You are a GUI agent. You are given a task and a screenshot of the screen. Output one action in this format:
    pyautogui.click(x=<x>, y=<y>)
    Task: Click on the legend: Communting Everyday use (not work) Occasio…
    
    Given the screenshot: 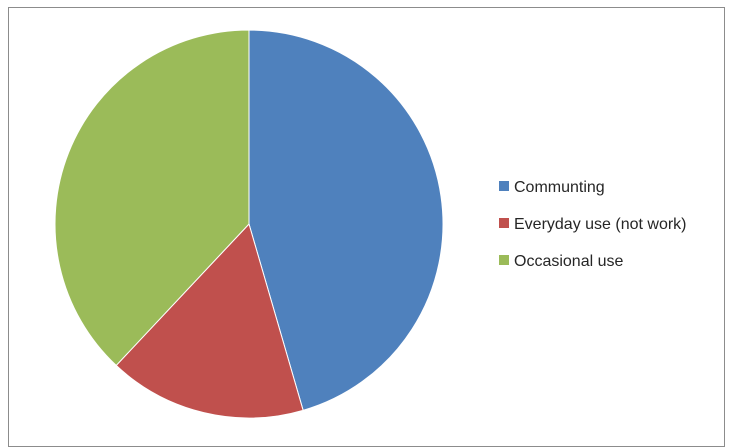 What is the action you would take?
    pyautogui.click(x=593, y=224)
    